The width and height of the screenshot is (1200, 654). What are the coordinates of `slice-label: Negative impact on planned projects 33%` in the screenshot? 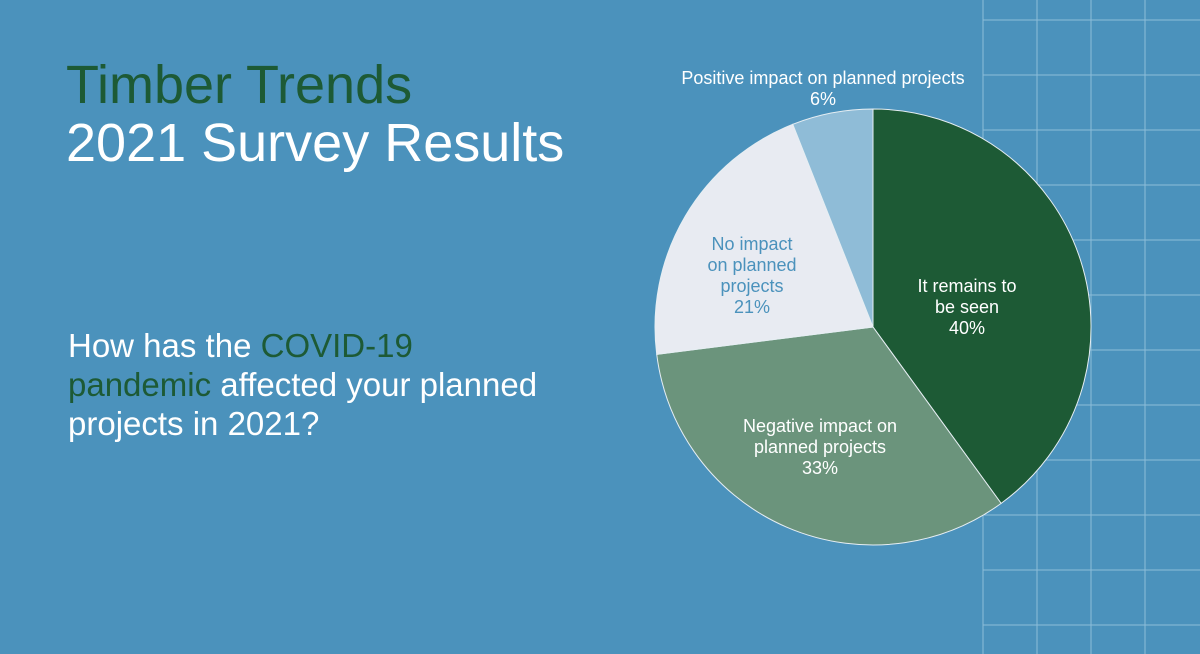 It's located at (820, 447).